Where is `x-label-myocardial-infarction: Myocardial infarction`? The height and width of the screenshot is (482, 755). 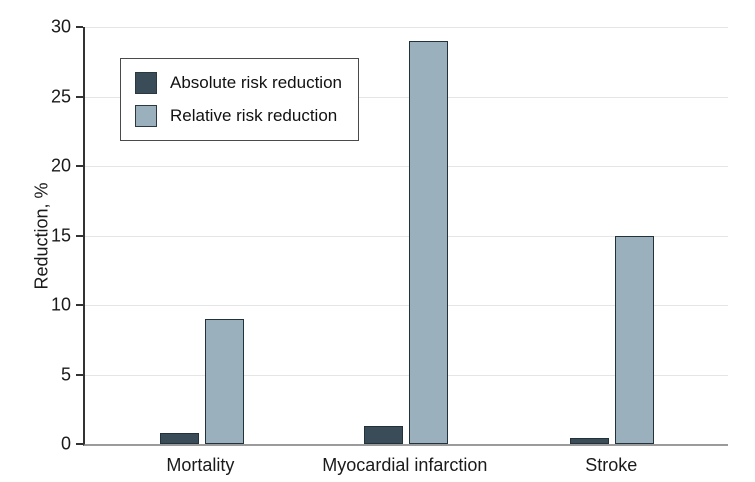
x-label-myocardial-infarction: Myocardial infarction is located at coordinates (405, 465).